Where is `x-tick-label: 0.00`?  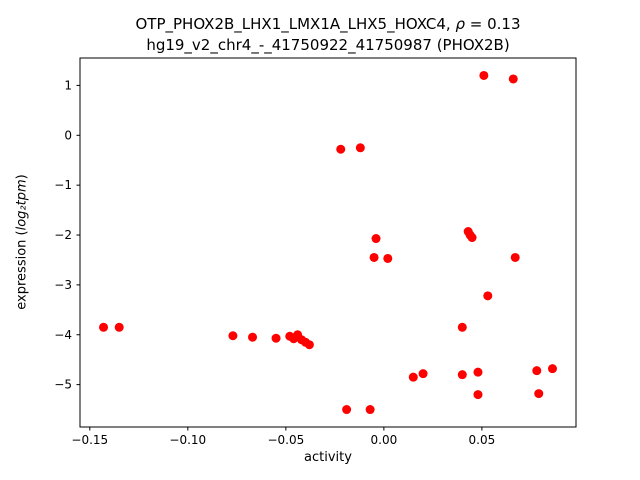
x-tick-label: 0.00 is located at coordinates (384, 440).